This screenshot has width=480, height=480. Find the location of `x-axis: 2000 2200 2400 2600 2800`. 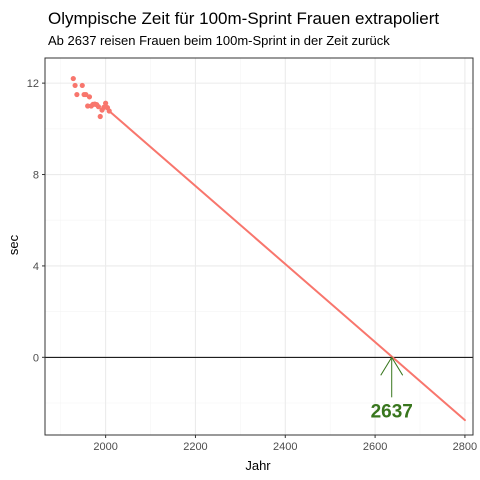

x-axis: 2000 2200 2400 2600 2800 is located at coordinates (285, 444).